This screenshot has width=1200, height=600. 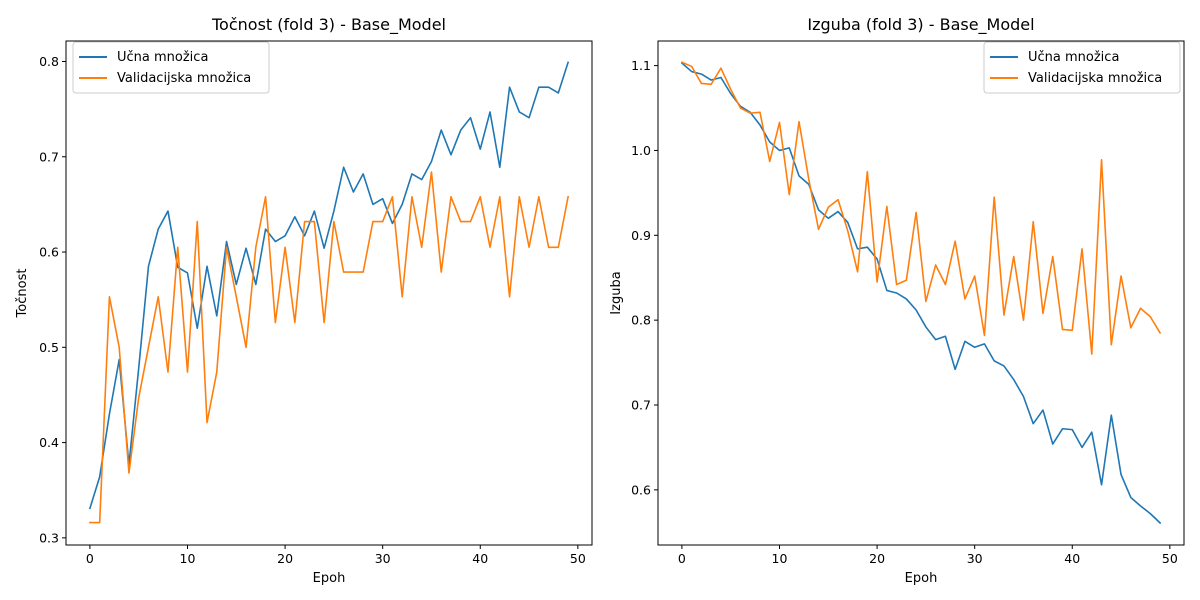 I want to click on y-axis-label: Izguba, so click(x=616, y=292).